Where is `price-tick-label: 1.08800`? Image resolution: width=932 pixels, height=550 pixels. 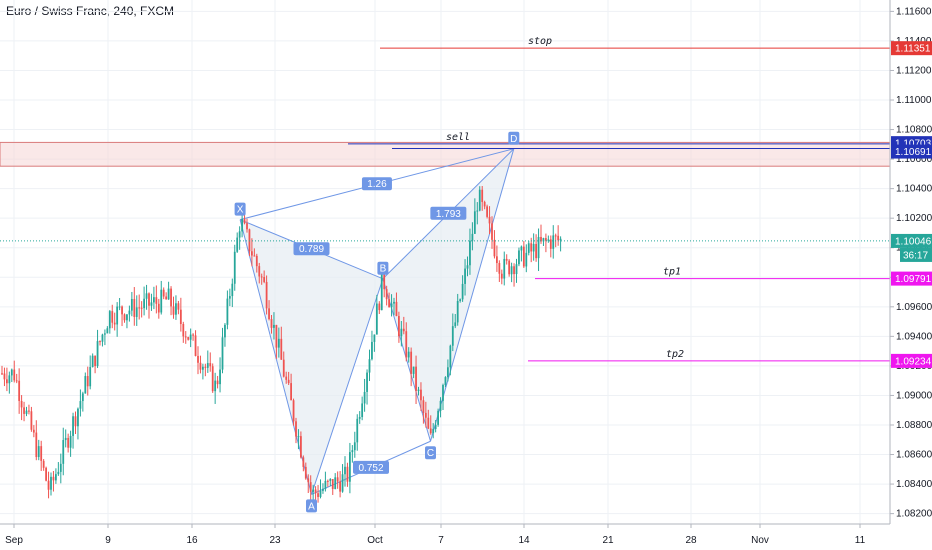 price-tick-label: 1.08800 is located at coordinates (914, 425).